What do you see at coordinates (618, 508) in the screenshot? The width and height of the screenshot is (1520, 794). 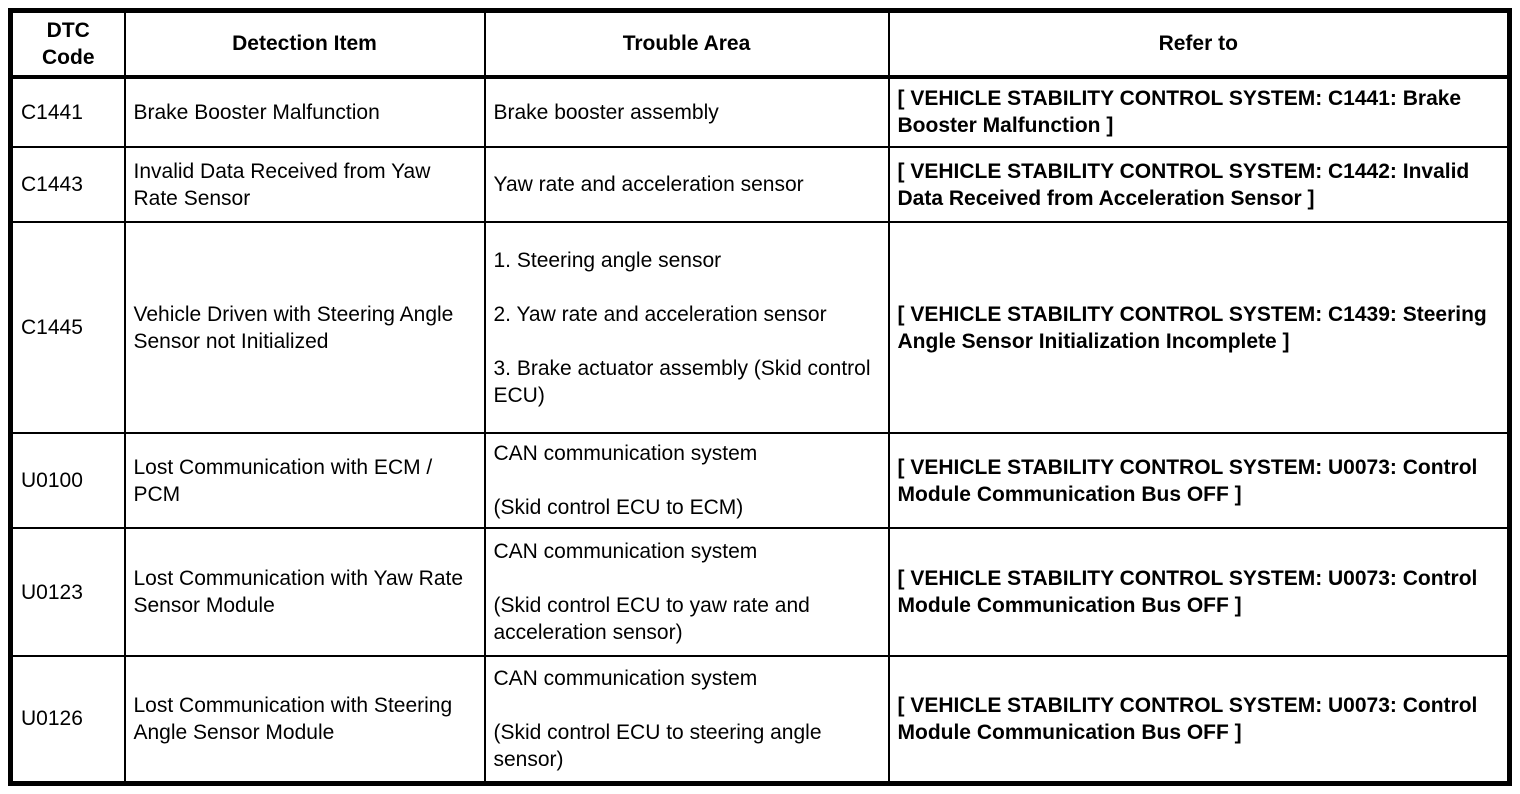 I see `trouble-area-line: (Skid control ECU to ECM)` at bounding box center [618, 508].